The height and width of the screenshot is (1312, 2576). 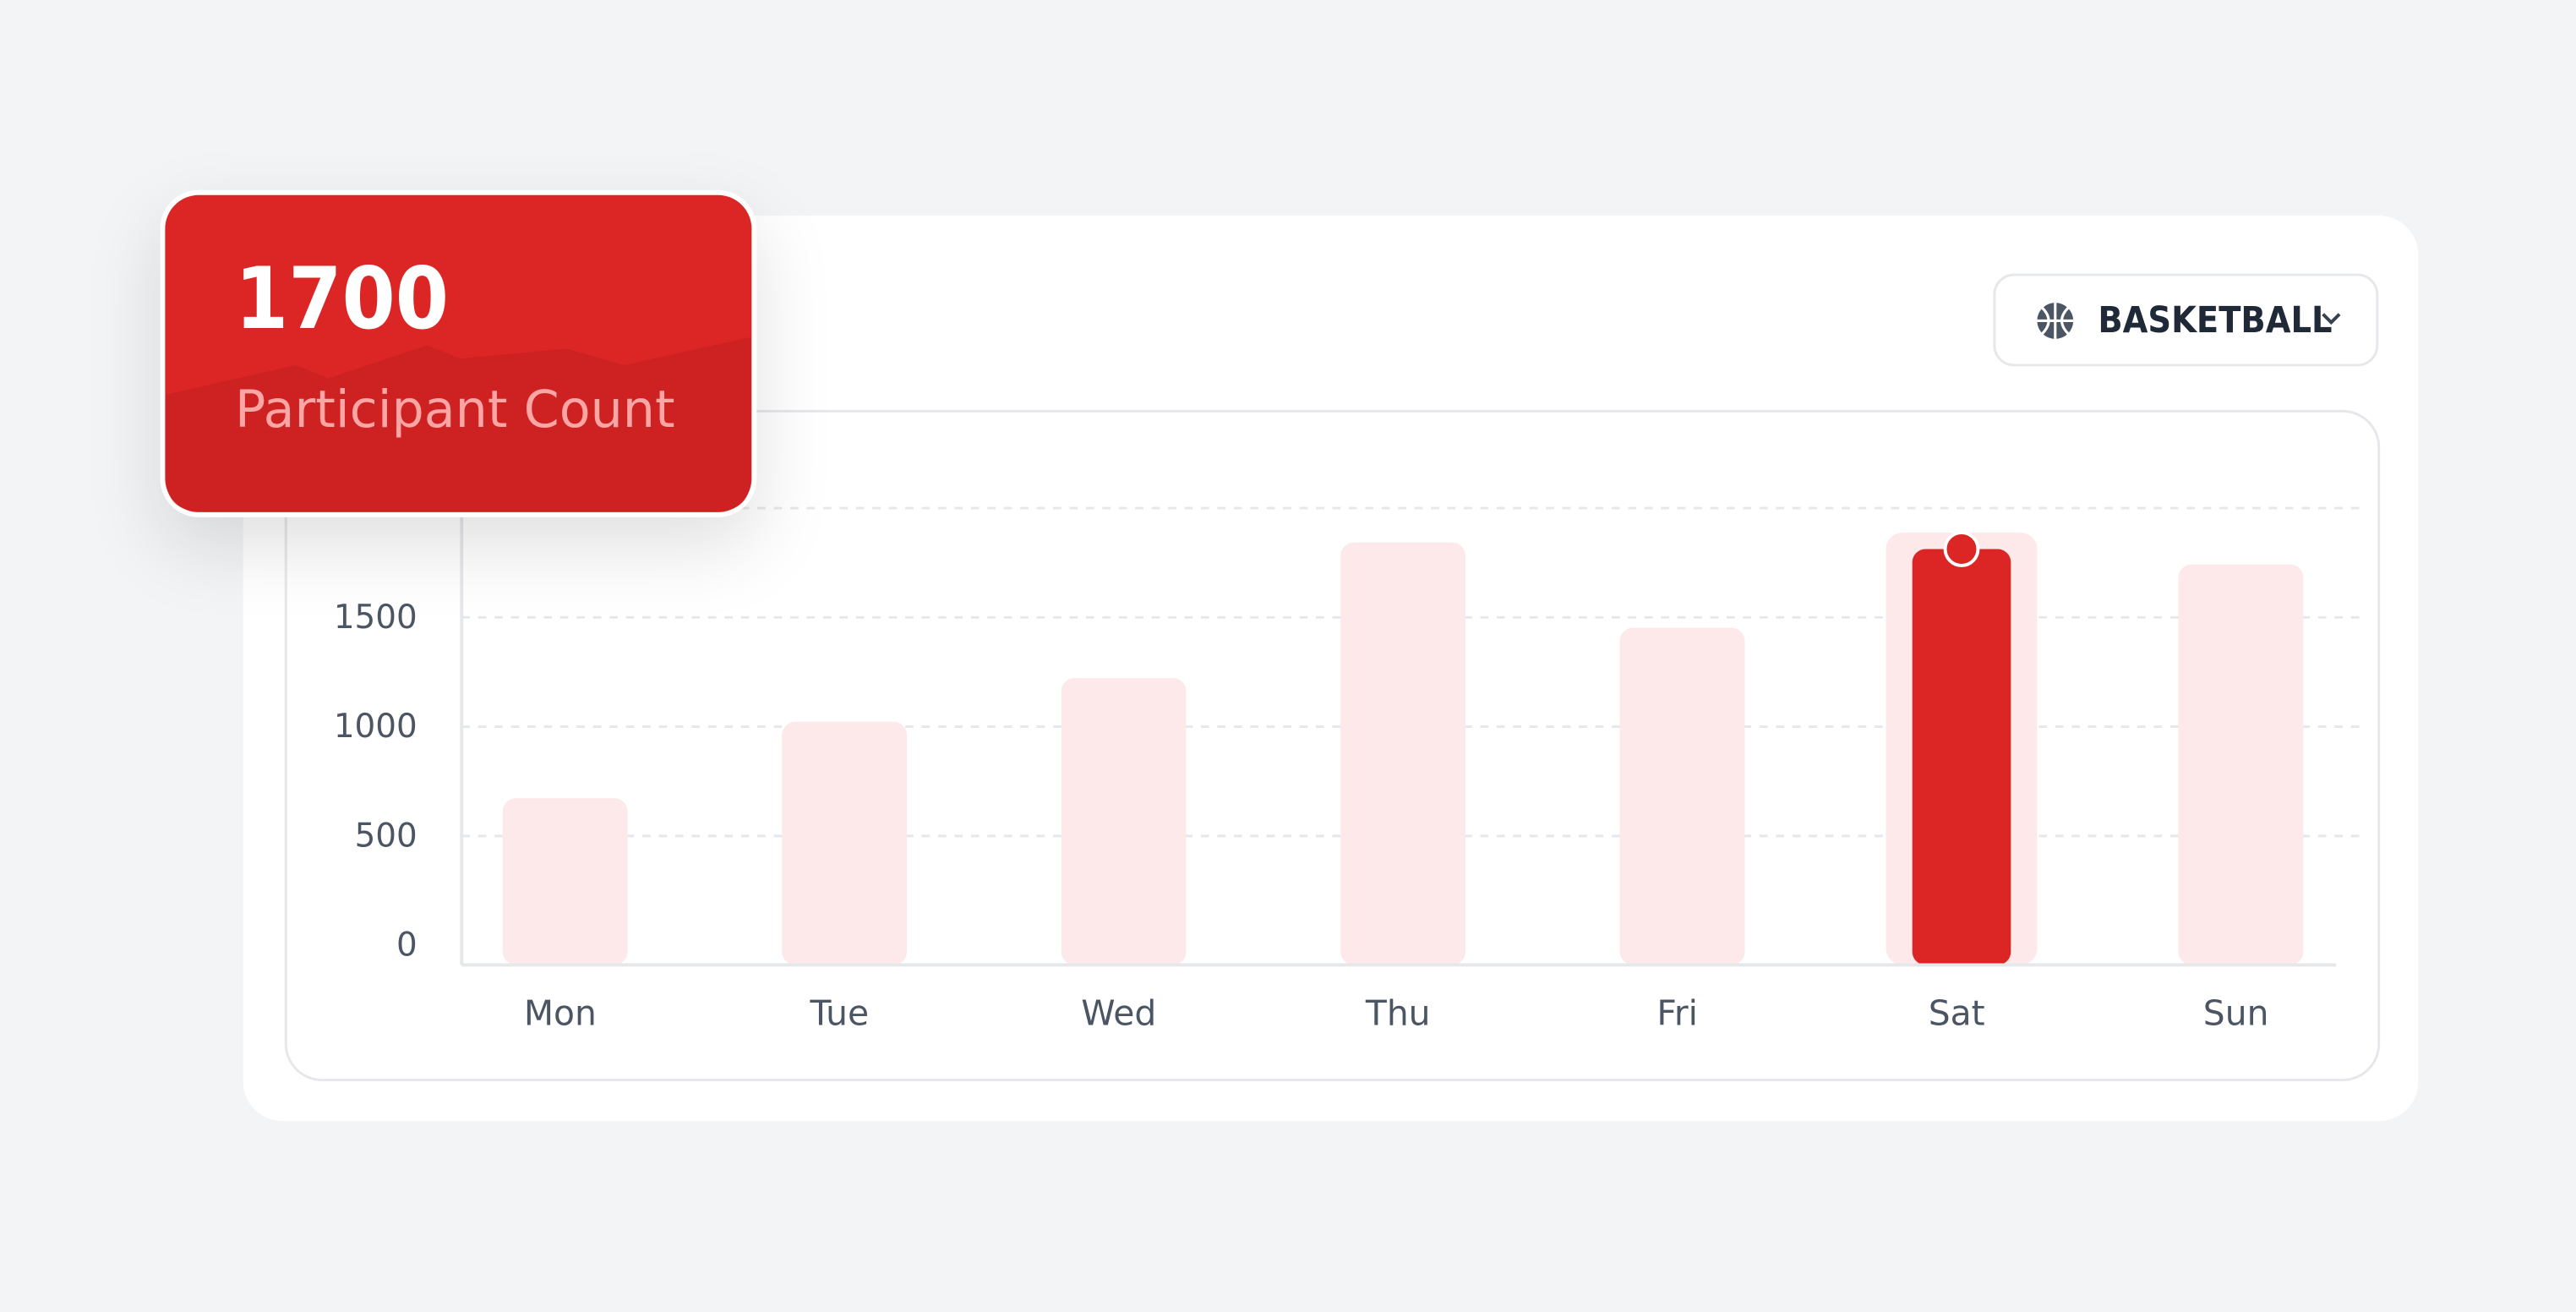 I want to click on x-tick-label: Sun, so click(x=2236, y=1013).